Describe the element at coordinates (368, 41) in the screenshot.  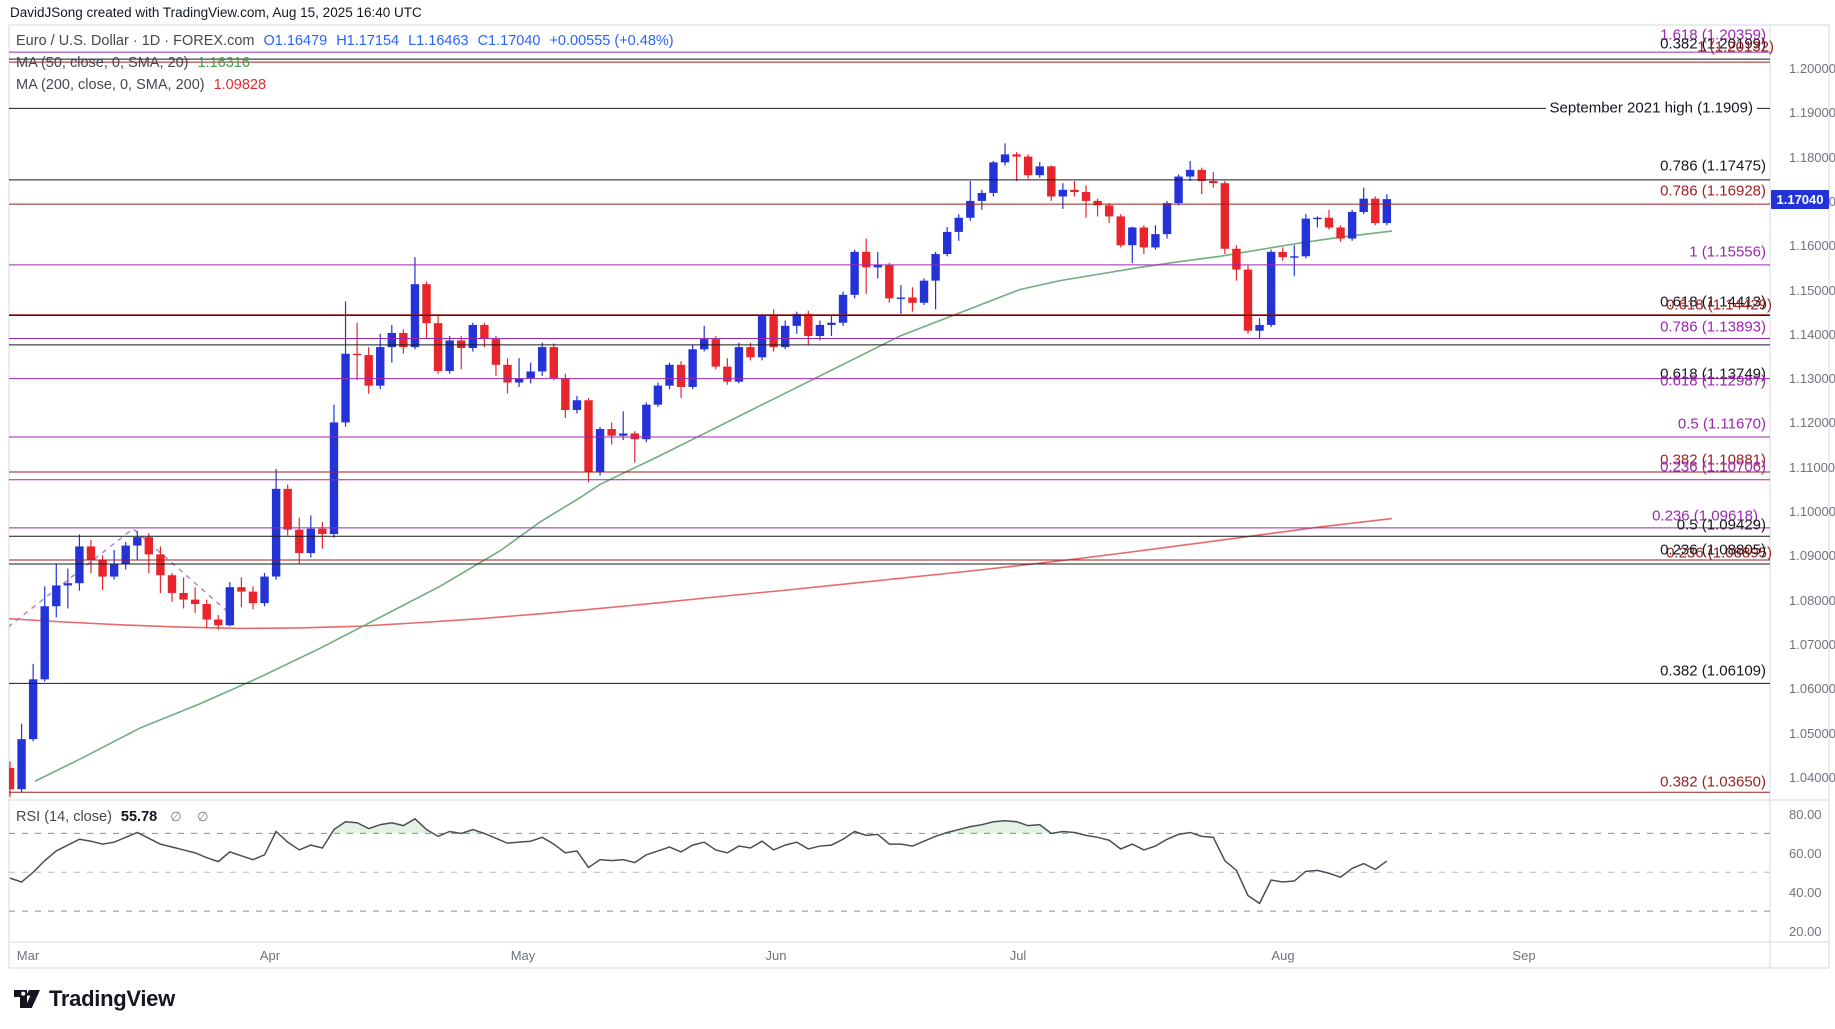
I see `ohlc-value: H1.17154` at that location.